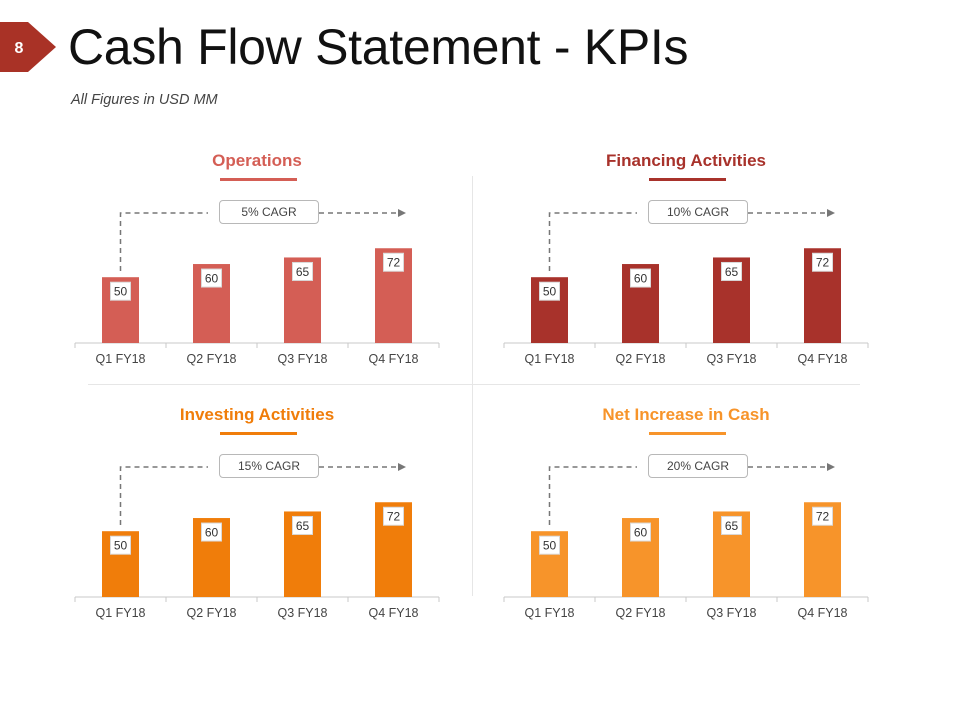 This screenshot has width=960, height=720. I want to click on slide-number: 8, so click(19, 48).